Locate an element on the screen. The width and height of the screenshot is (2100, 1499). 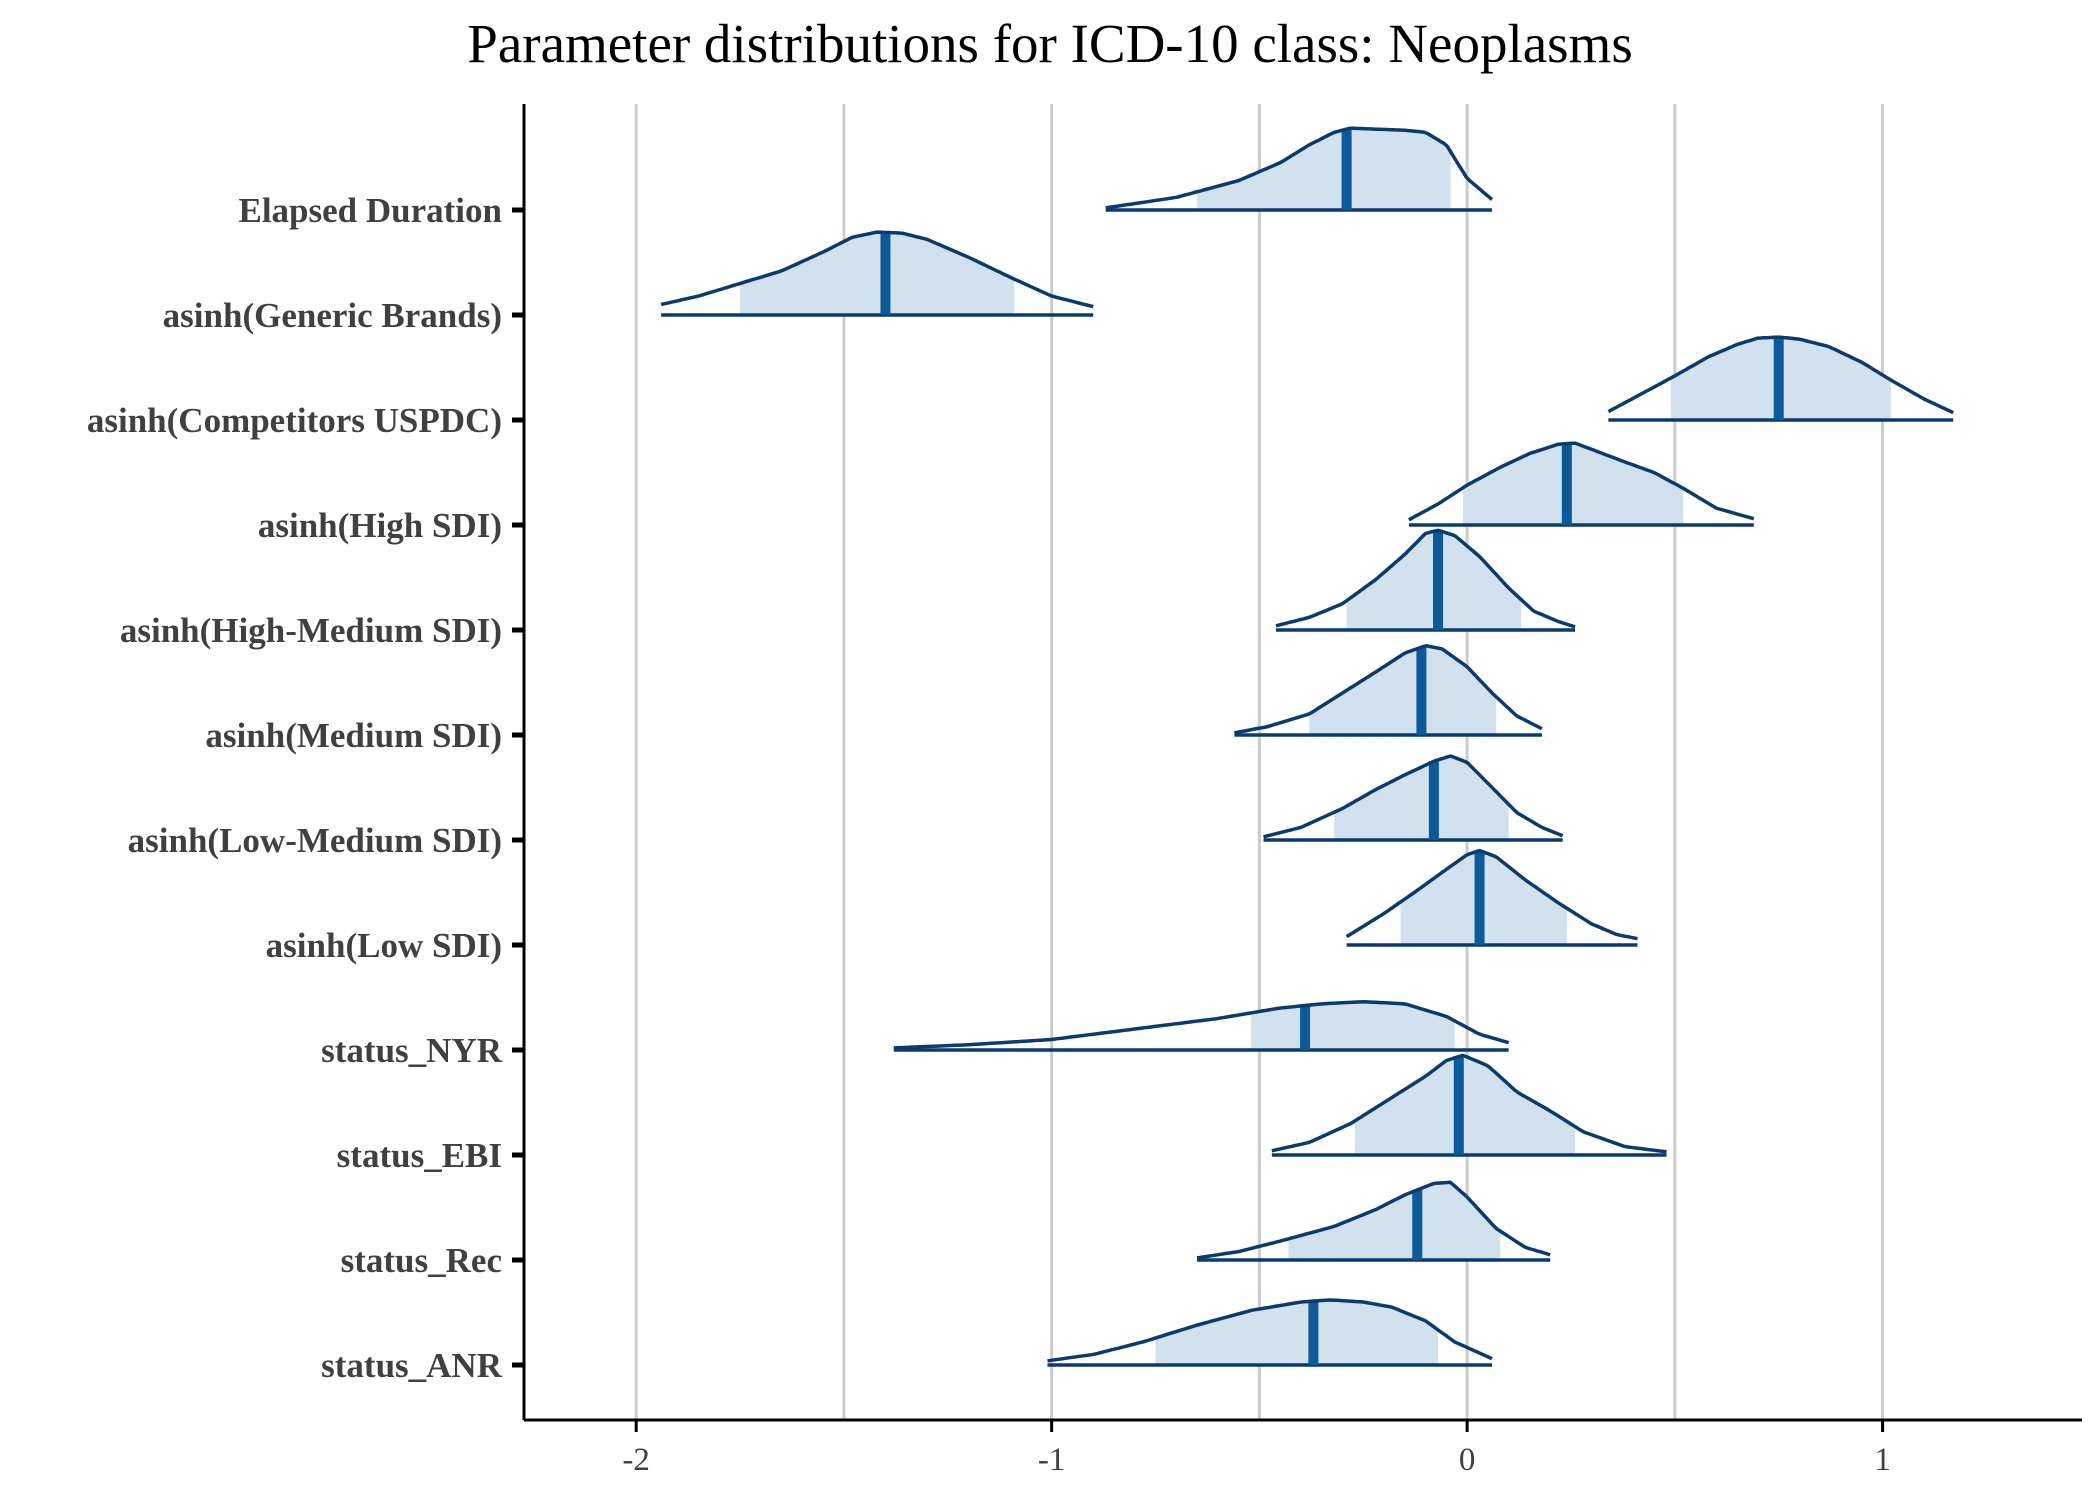
y-tick-label: asinh(Medium SDI) is located at coordinates (353, 735).